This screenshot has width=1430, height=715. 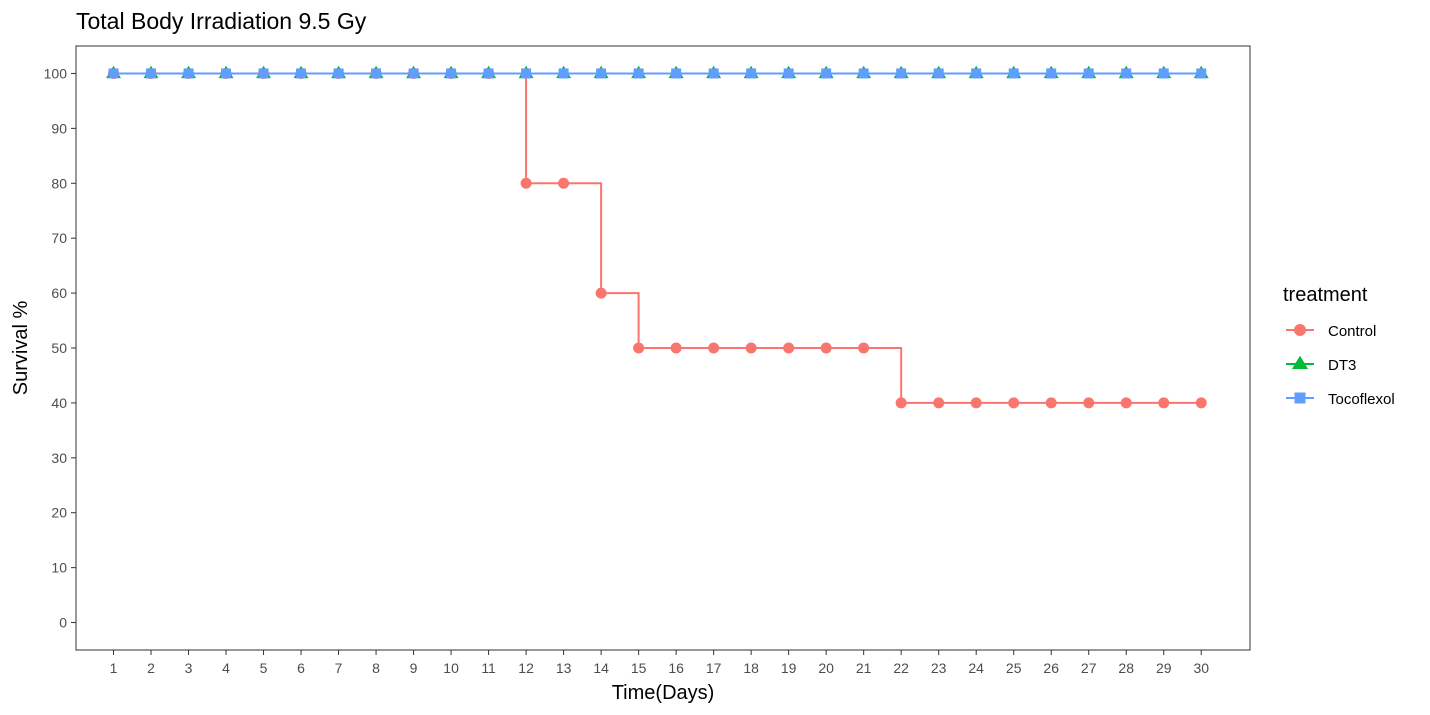 What do you see at coordinates (1201, 668) in the screenshot?
I see `x-tick-label: 30` at bounding box center [1201, 668].